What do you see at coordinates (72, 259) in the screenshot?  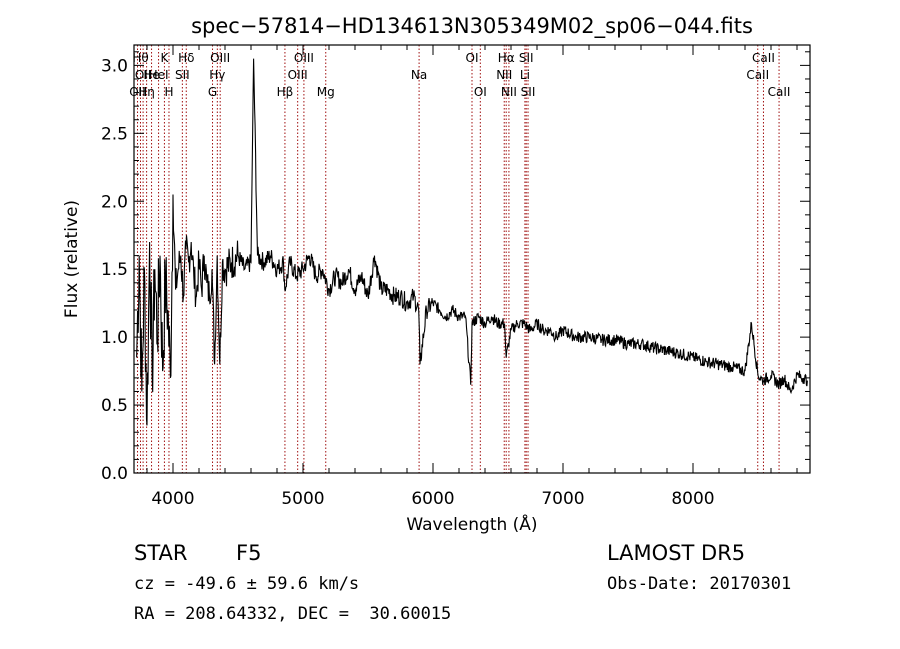 I see `y-axis-label: Flux (relative)` at bounding box center [72, 259].